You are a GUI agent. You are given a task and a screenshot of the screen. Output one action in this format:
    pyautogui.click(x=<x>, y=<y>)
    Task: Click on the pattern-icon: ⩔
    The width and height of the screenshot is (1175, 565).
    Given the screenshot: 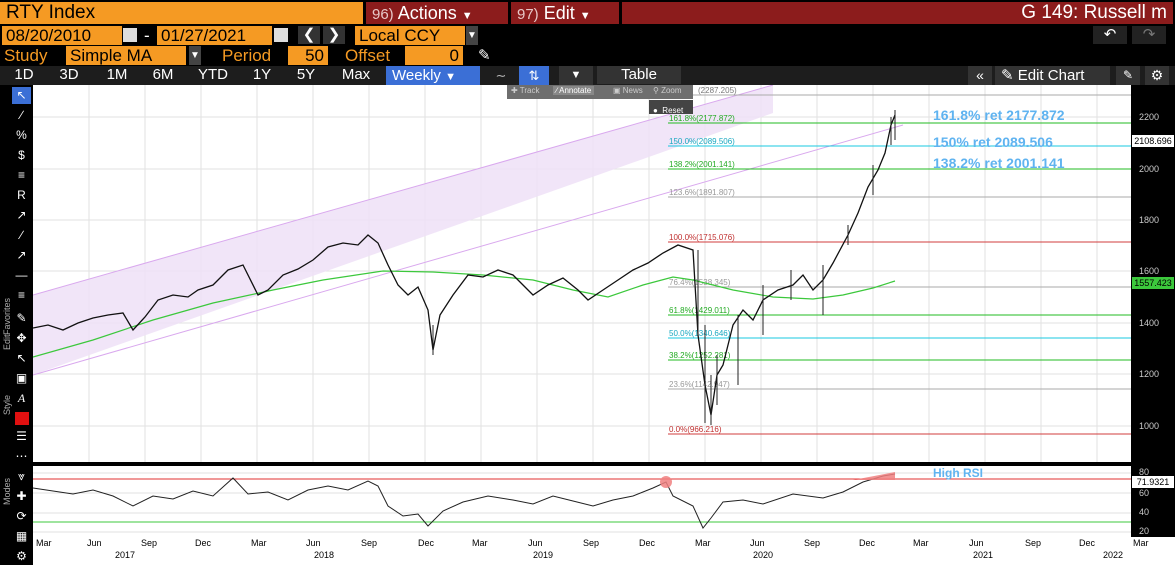 What is the action you would take?
    pyautogui.click(x=21, y=476)
    